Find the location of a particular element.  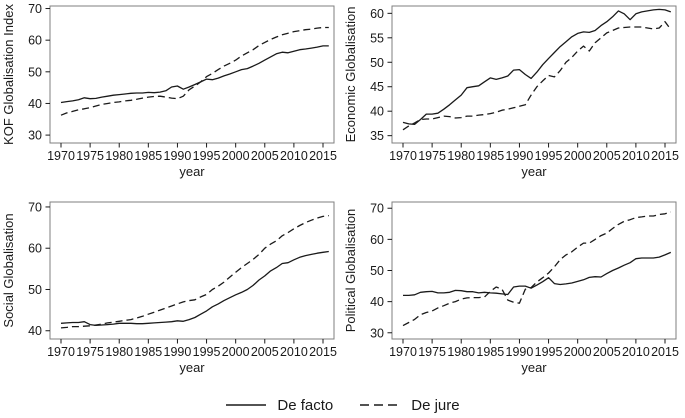

y-axis-title: KOF Globalisation Index is located at coordinates (8, 74).